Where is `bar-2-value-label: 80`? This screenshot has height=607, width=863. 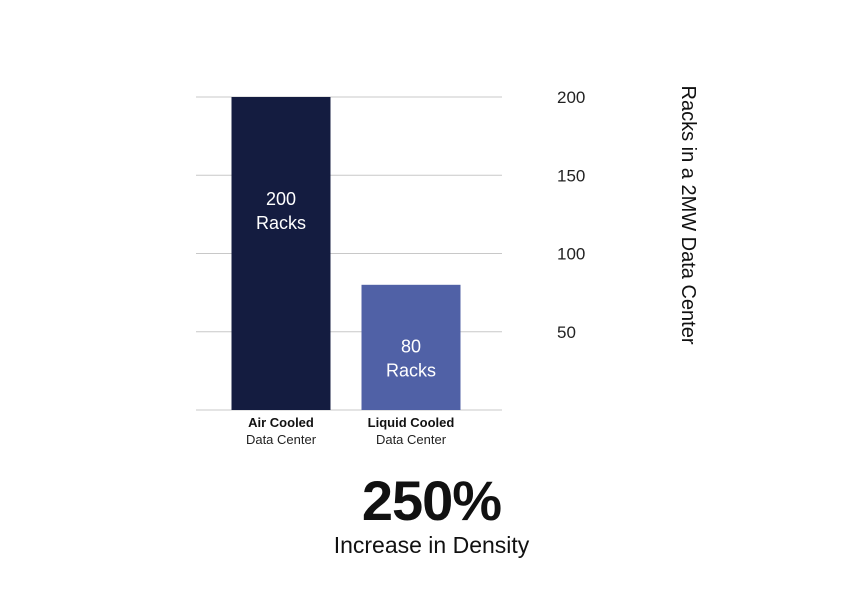
bar-2-value-label: 80 is located at coordinates (411, 346).